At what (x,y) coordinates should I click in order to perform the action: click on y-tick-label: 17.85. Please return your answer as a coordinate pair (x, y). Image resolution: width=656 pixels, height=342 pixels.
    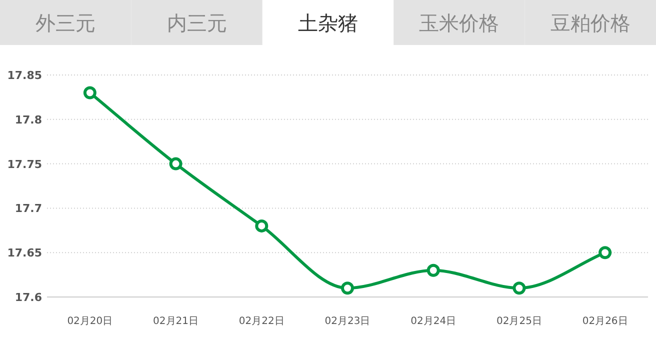
    Looking at the image, I should click on (24, 75).